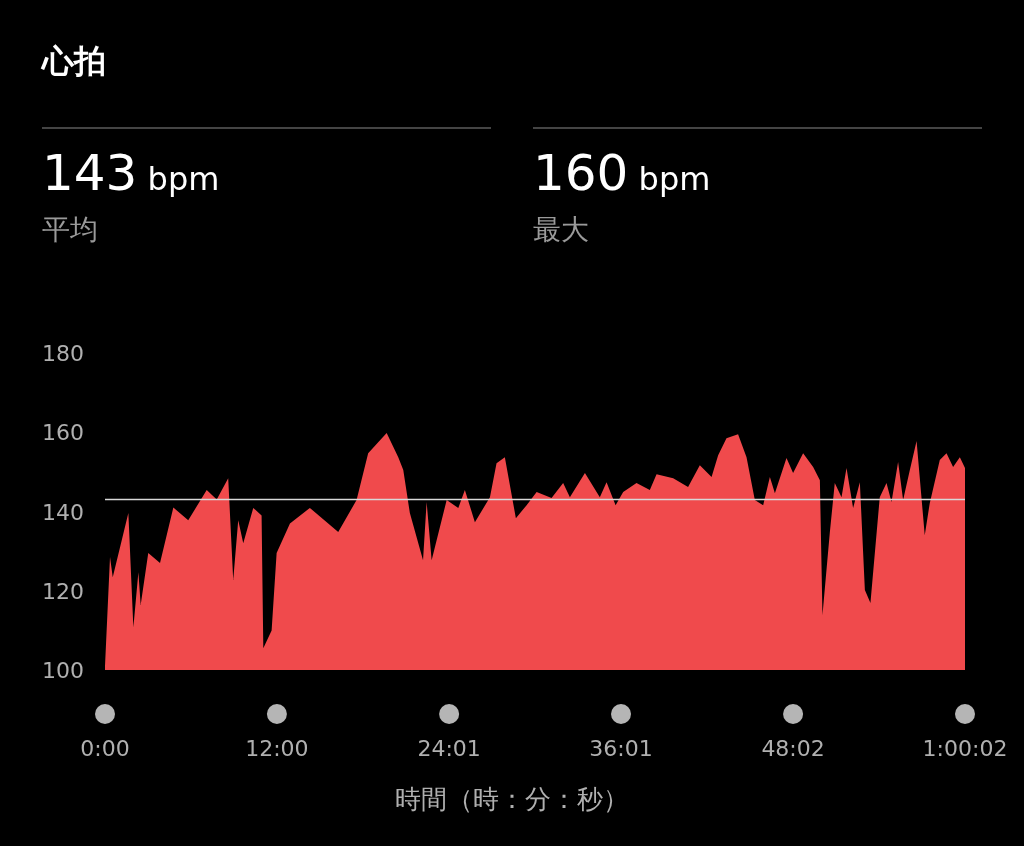 The width and height of the screenshot is (1024, 846). I want to click on y-tick-label: 160, so click(63, 433).